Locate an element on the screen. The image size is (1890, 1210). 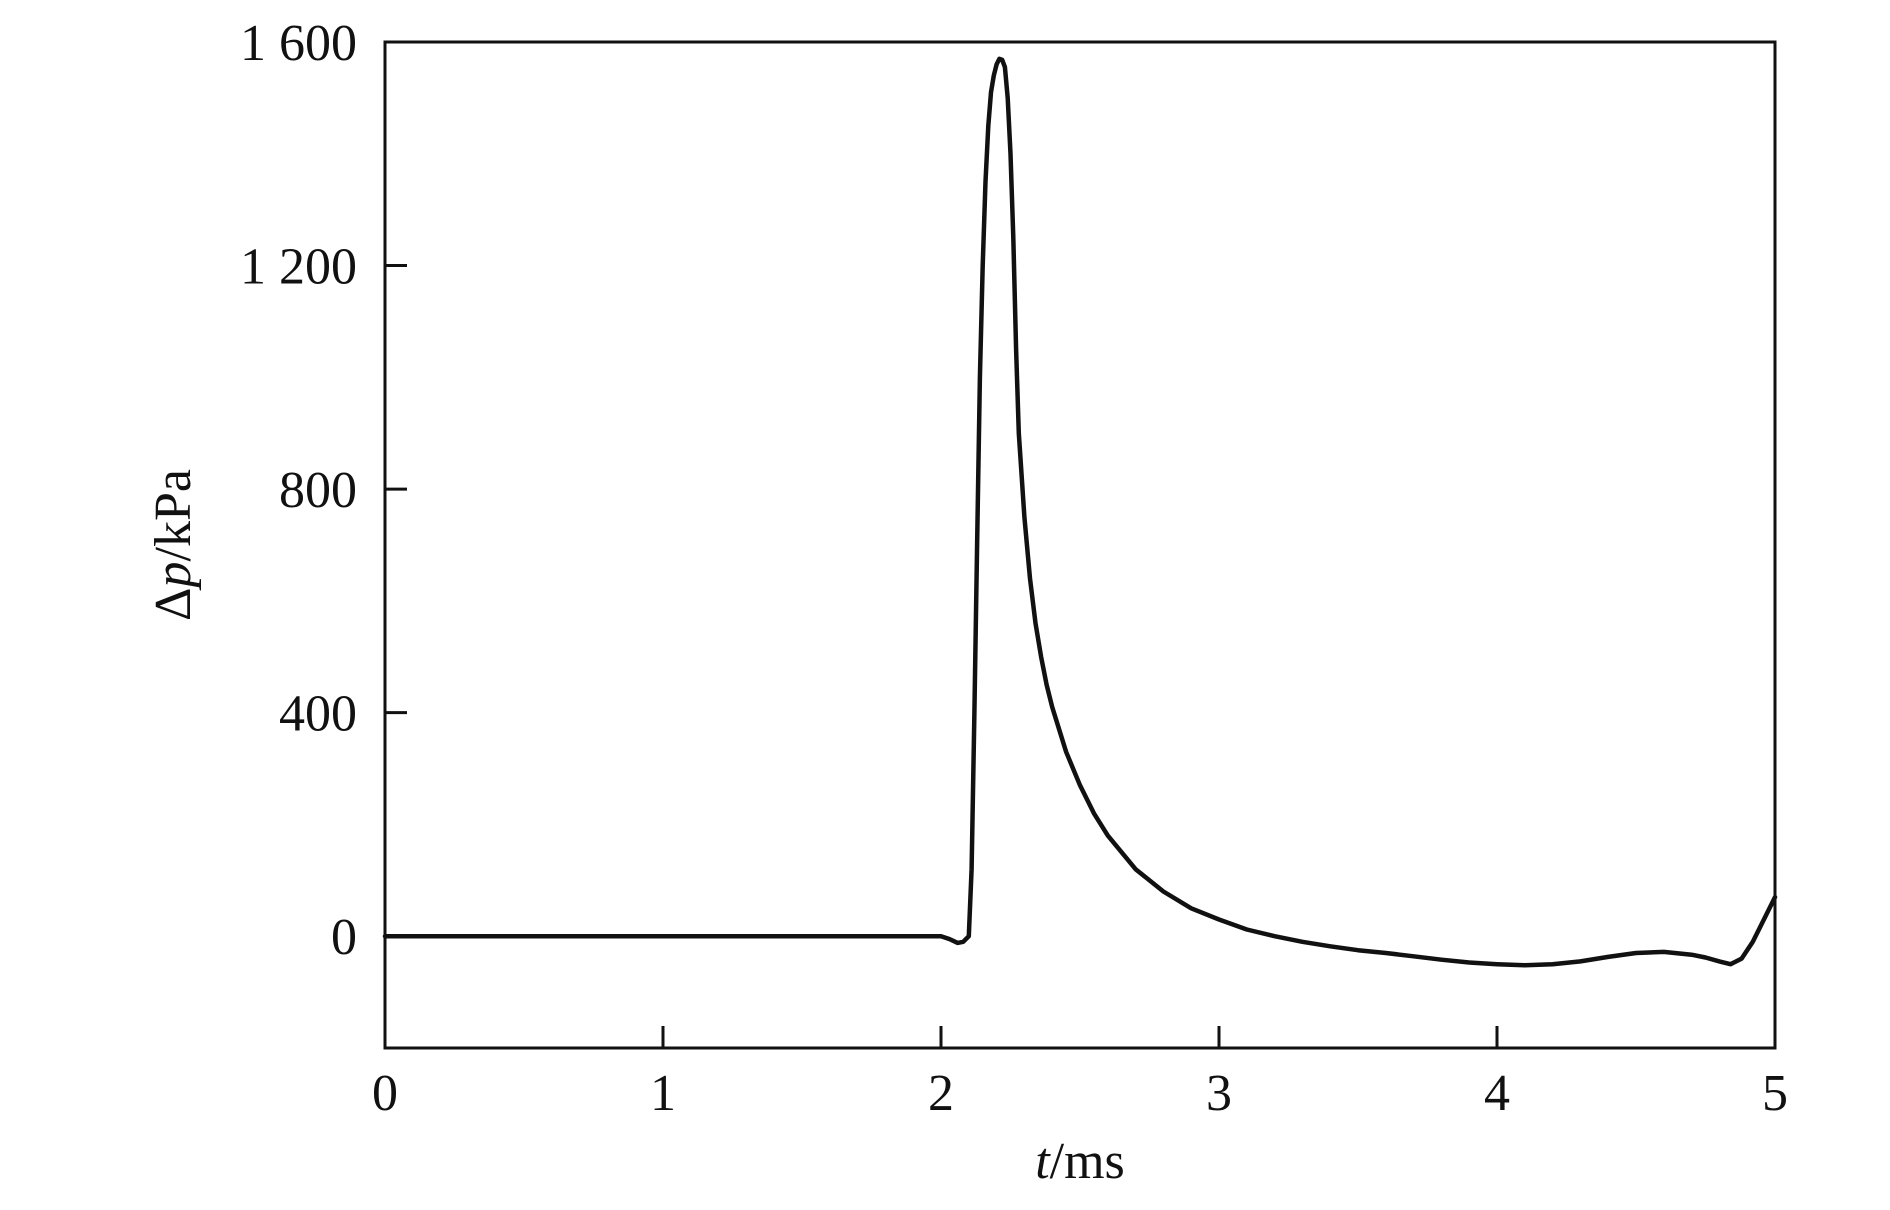
x-axis-title: t/ms is located at coordinates (1080, 1161).